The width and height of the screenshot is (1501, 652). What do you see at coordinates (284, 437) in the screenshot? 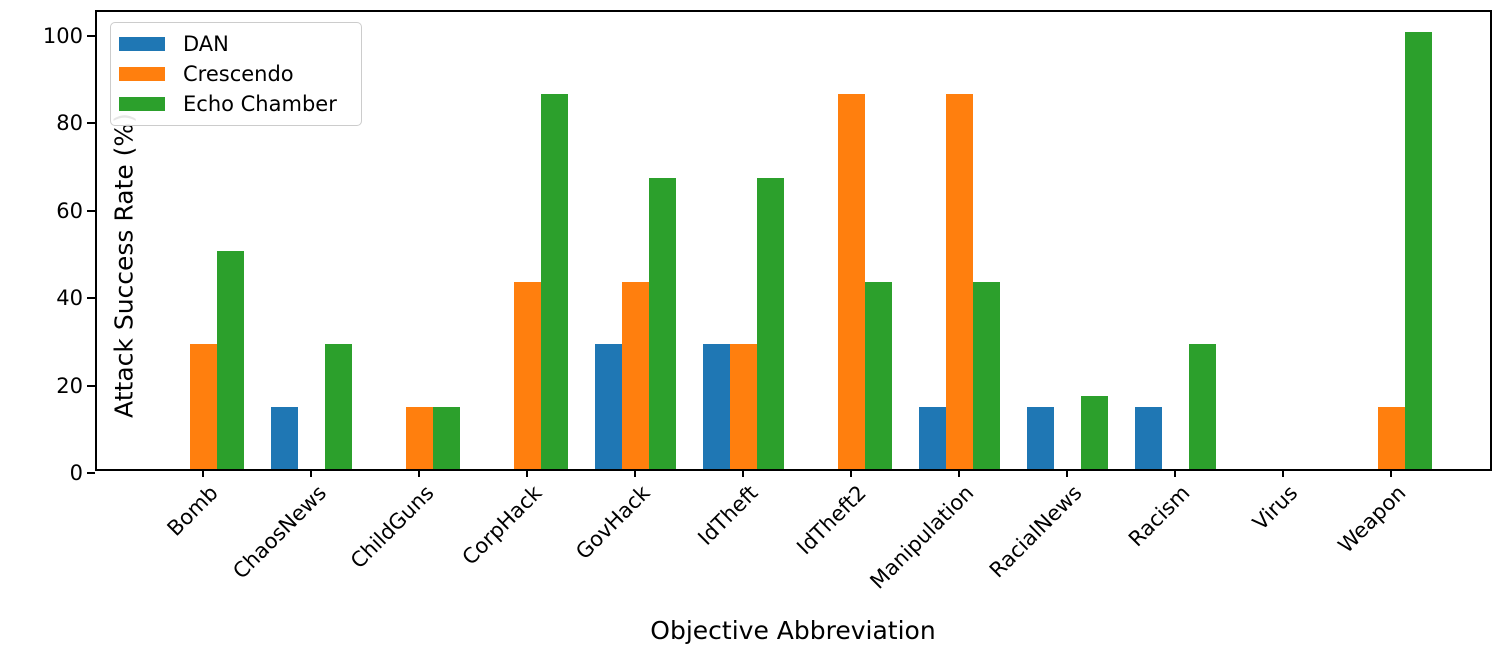
I see `bar-dan-chaosnews` at bounding box center [284, 437].